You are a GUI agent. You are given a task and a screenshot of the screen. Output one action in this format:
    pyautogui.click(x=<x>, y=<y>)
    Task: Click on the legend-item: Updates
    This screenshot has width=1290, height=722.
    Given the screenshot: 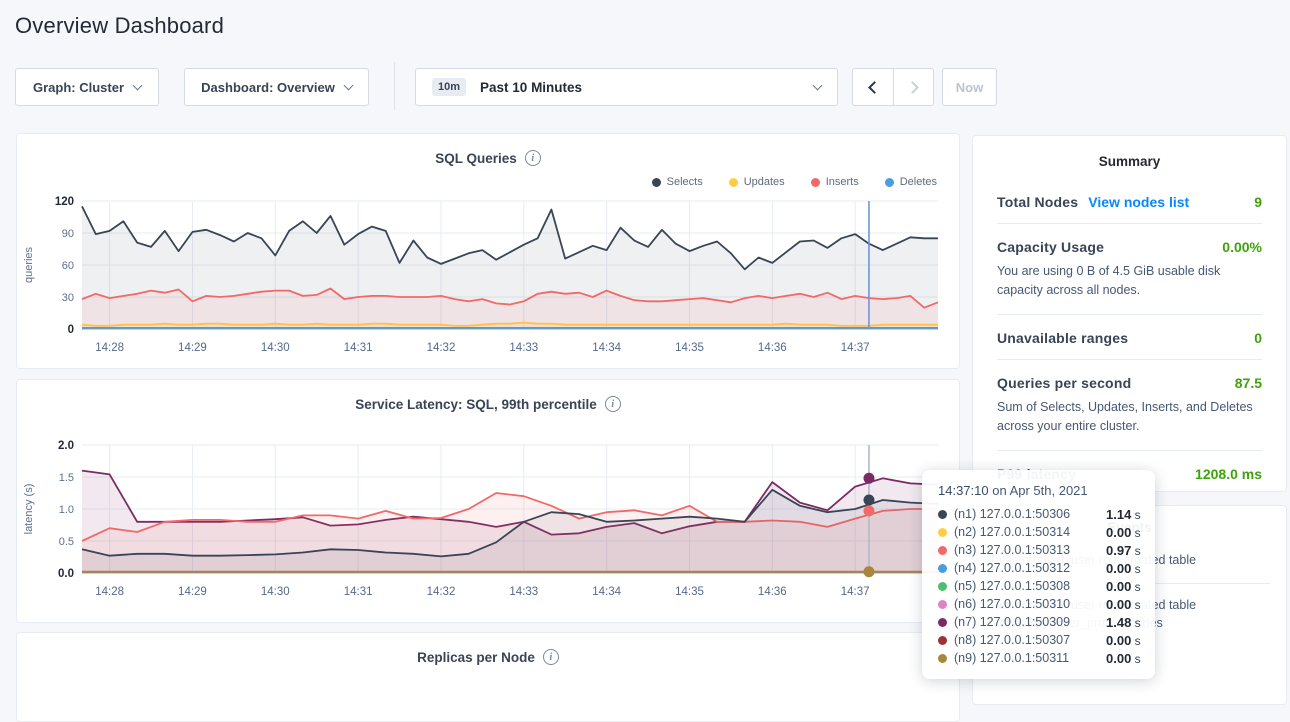 What is the action you would take?
    pyautogui.click(x=756, y=182)
    